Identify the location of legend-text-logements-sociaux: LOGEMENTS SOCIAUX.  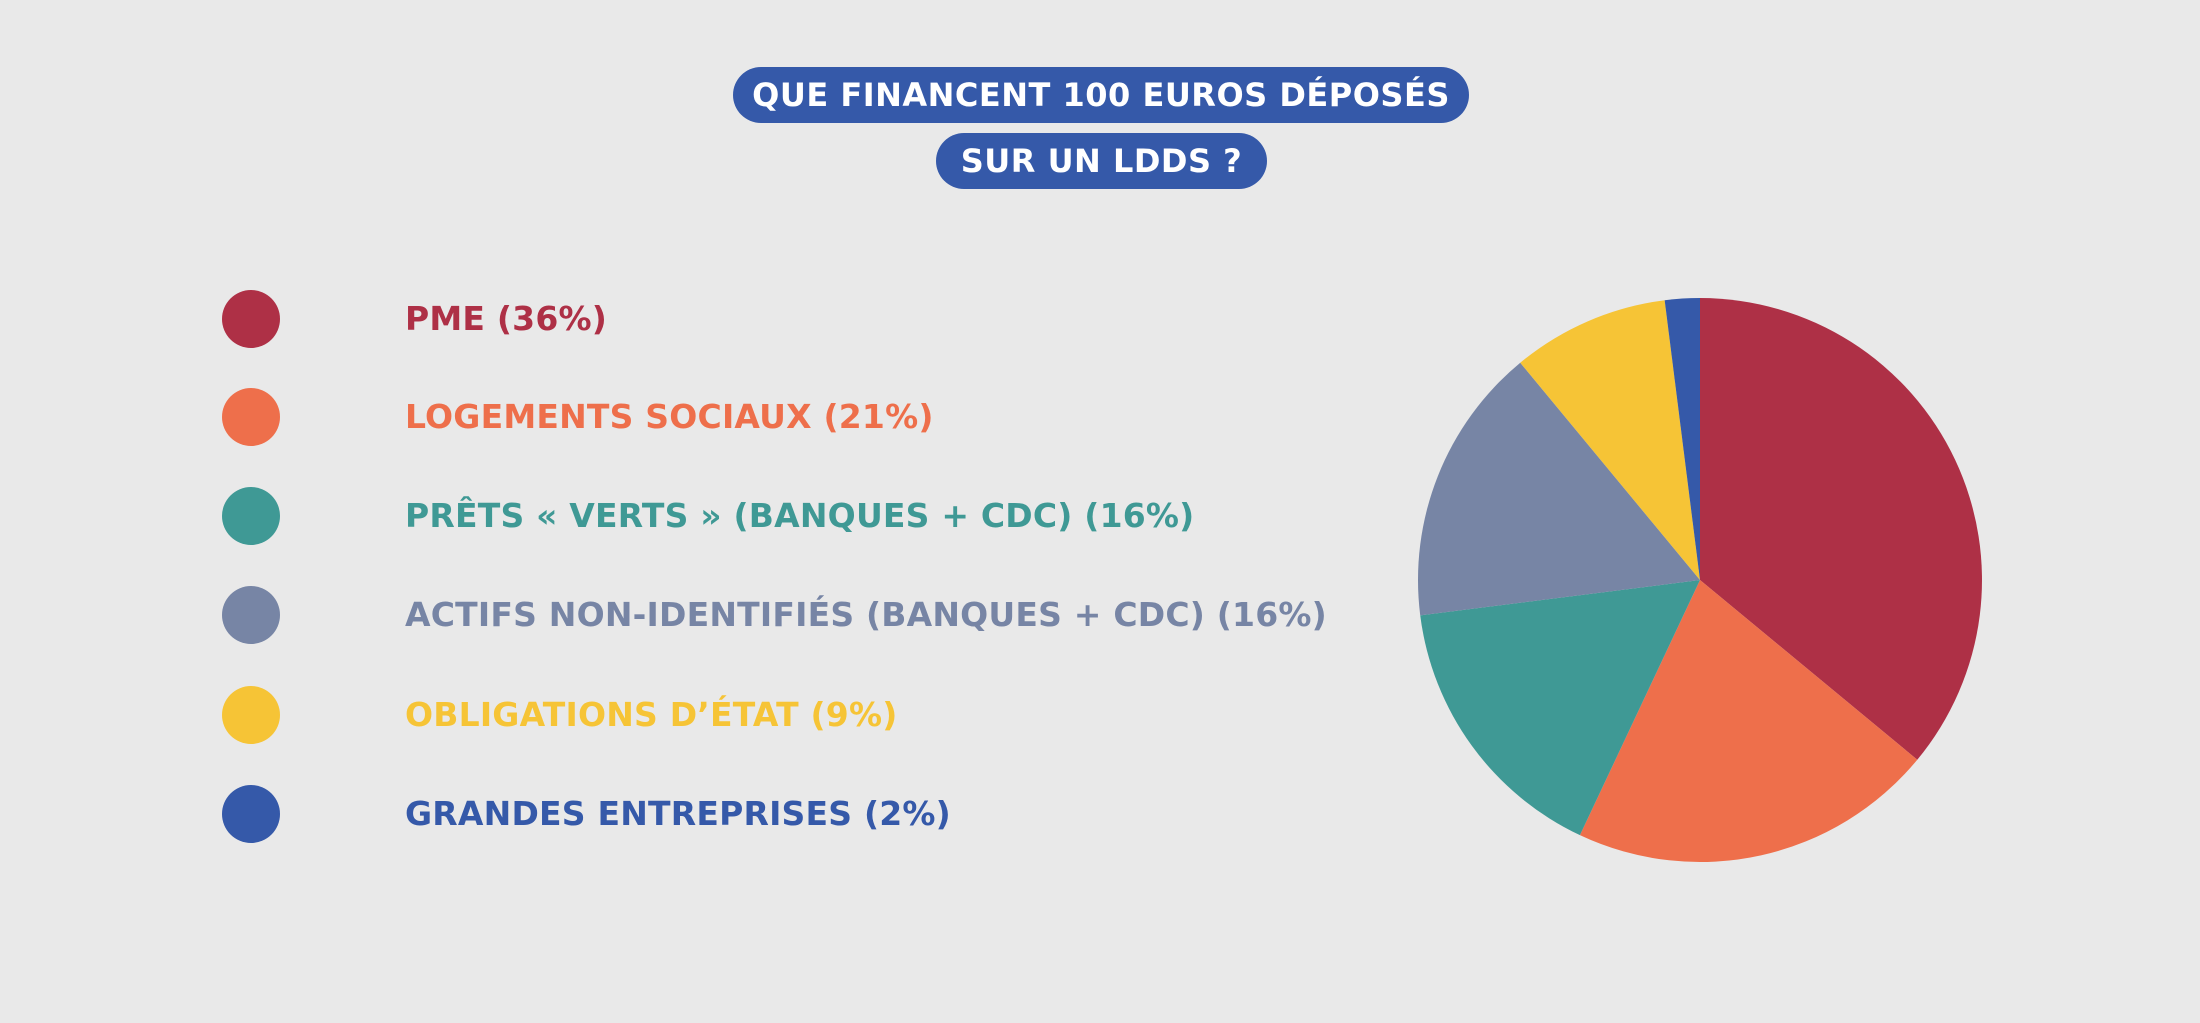
(608, 416).